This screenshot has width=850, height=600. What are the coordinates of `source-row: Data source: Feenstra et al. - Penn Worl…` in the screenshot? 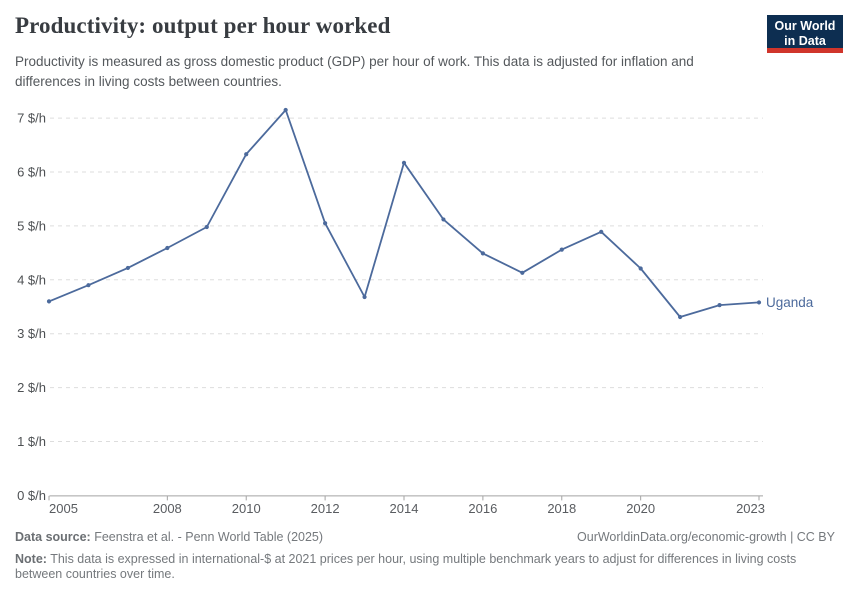 It's located at (425, 537).